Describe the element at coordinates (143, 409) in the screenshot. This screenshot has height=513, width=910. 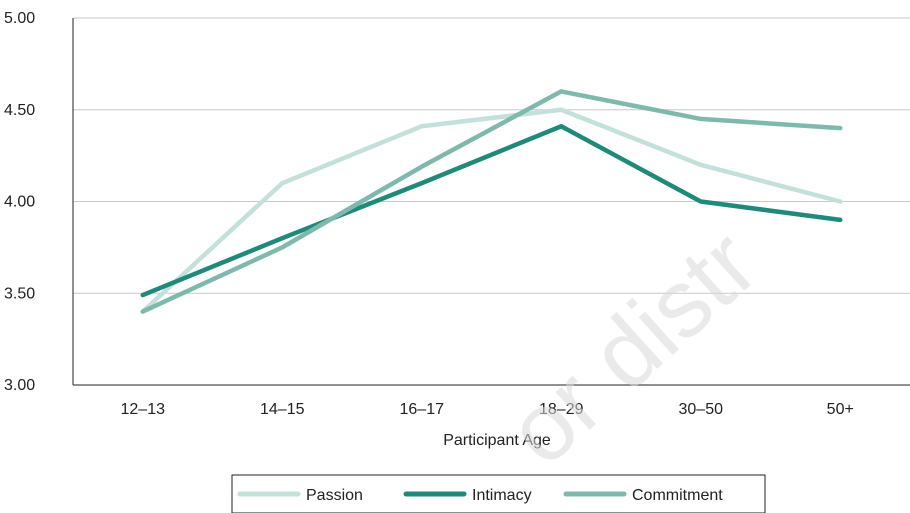
I see `x-tick-label: 12–13` at that location.